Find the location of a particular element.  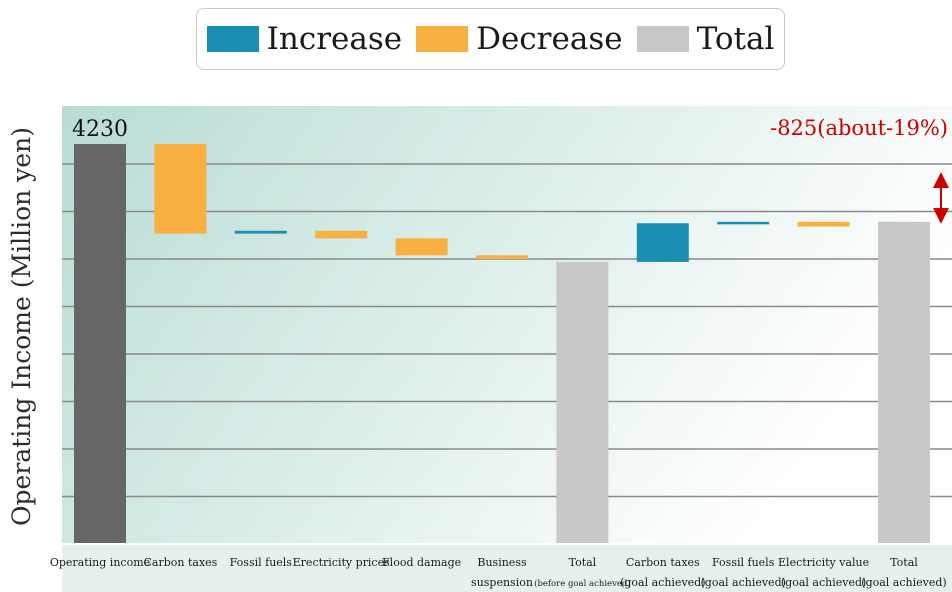

legend-label-increase: Increase is located at coordinates (334, 39).